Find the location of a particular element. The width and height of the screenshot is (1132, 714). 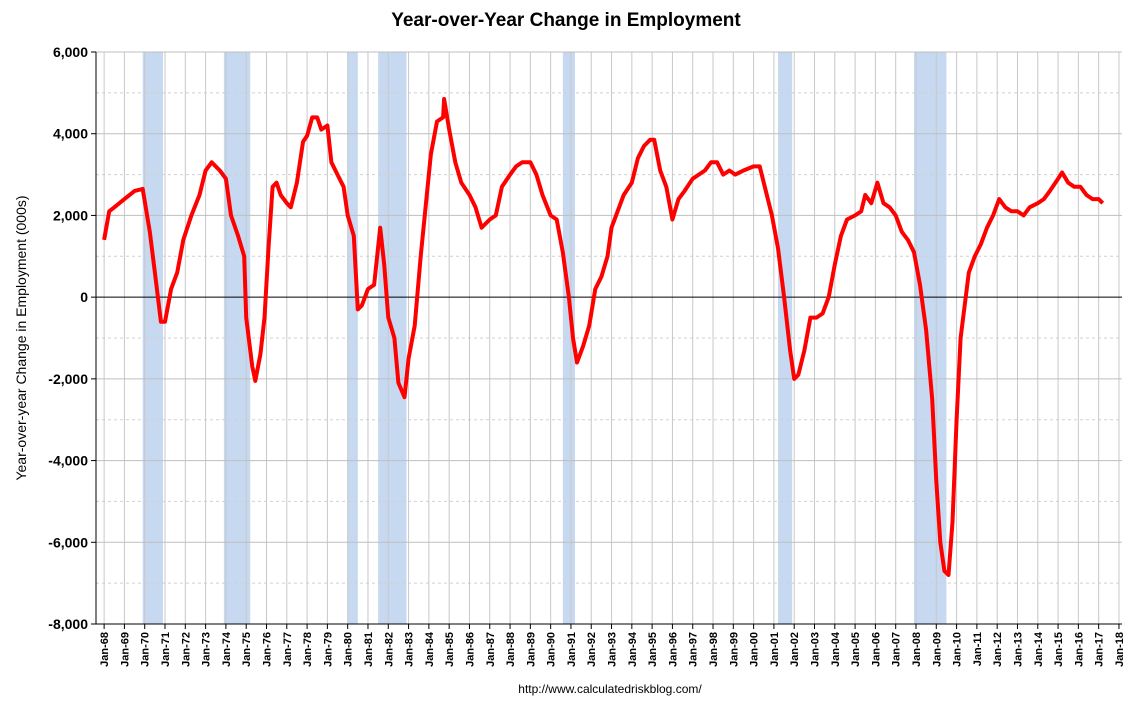

x-tick-label: Jan-83 is located at coordinates (410, 649).